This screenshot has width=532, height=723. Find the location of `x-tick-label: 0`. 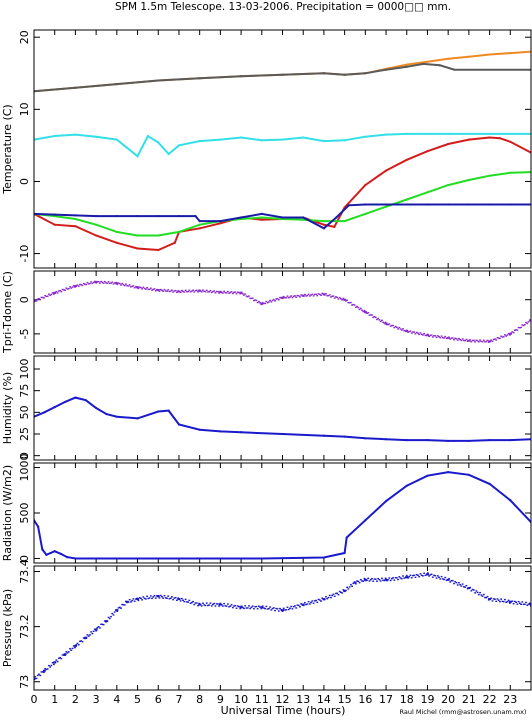

x-tick-label: 0 is located at coordinates (34, 699).